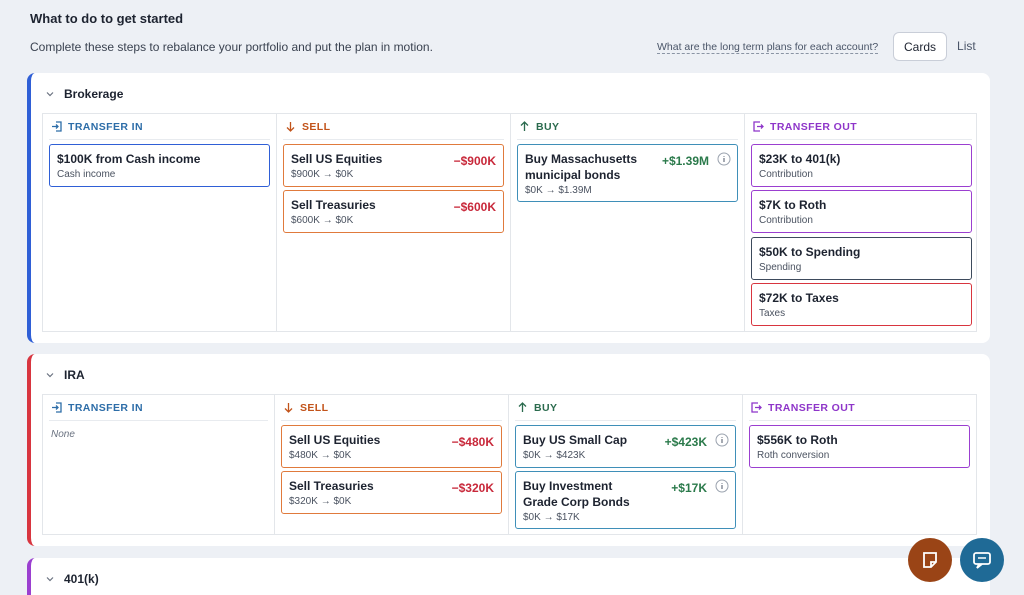  What do you see at coordinates (393, 127) in the screenshot?
I see `column-header: SELL` at bounding box center [393, 127].